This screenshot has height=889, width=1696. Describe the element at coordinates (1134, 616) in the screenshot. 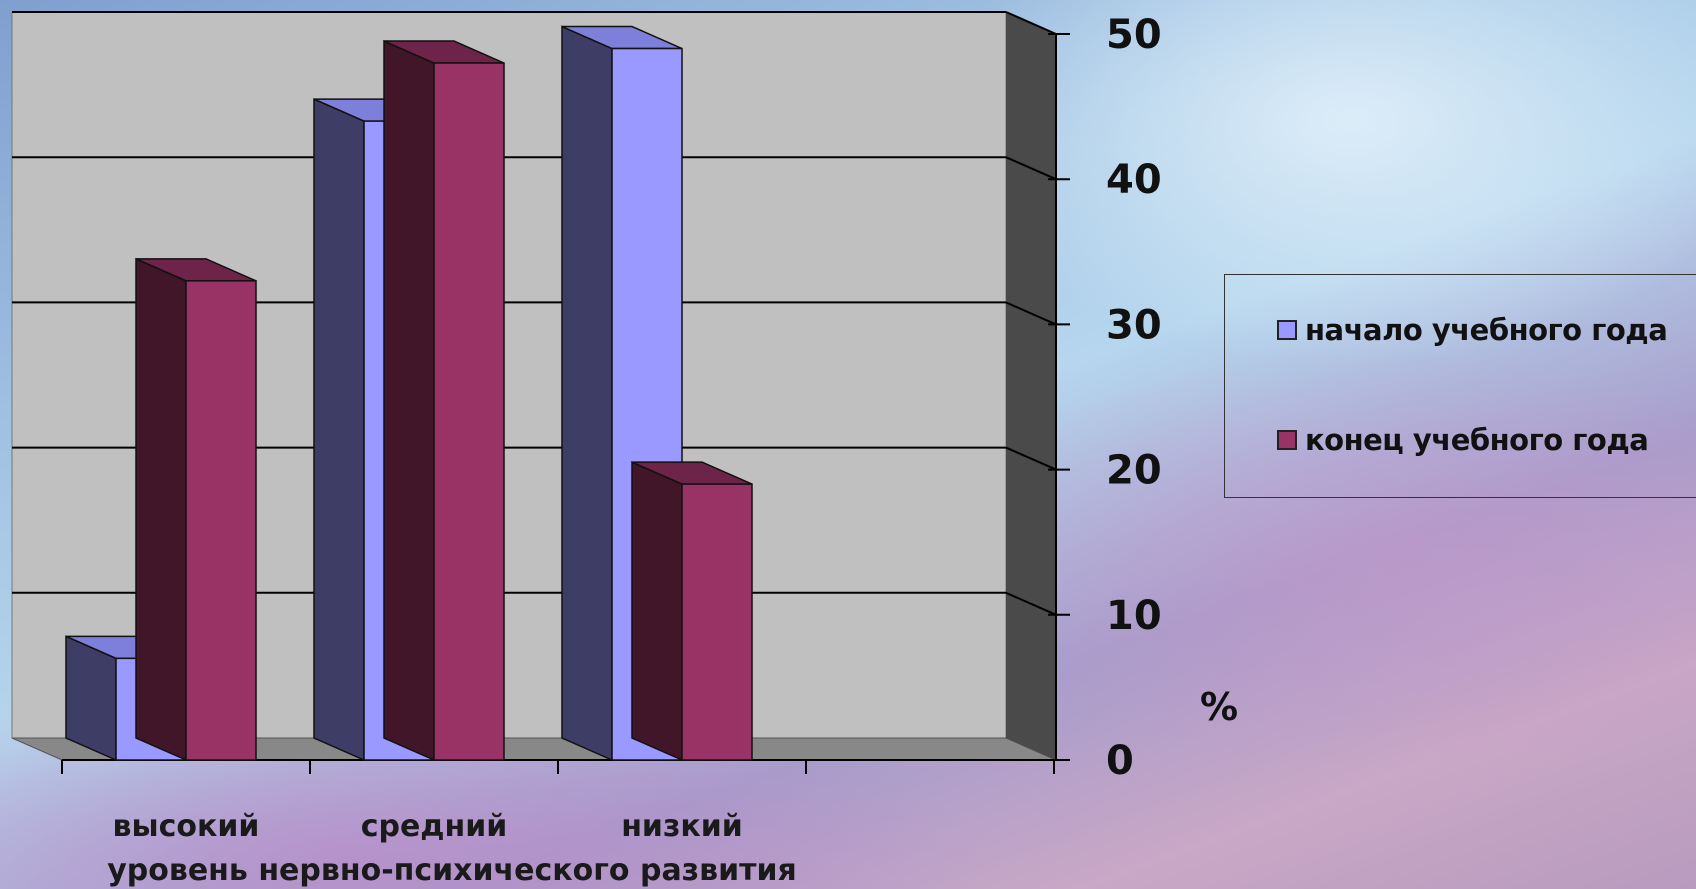

I see `y-tick-label: 10` at that location.